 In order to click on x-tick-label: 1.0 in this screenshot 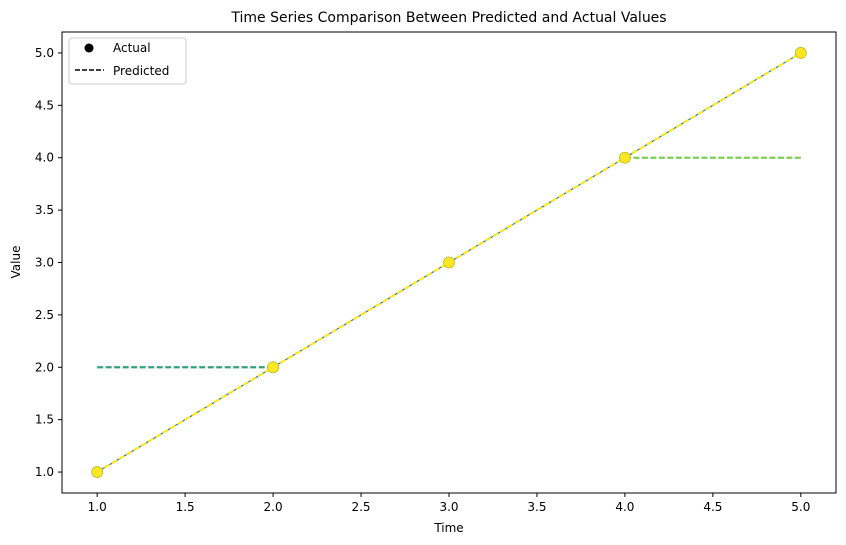, I will do `click(97, 507)`.